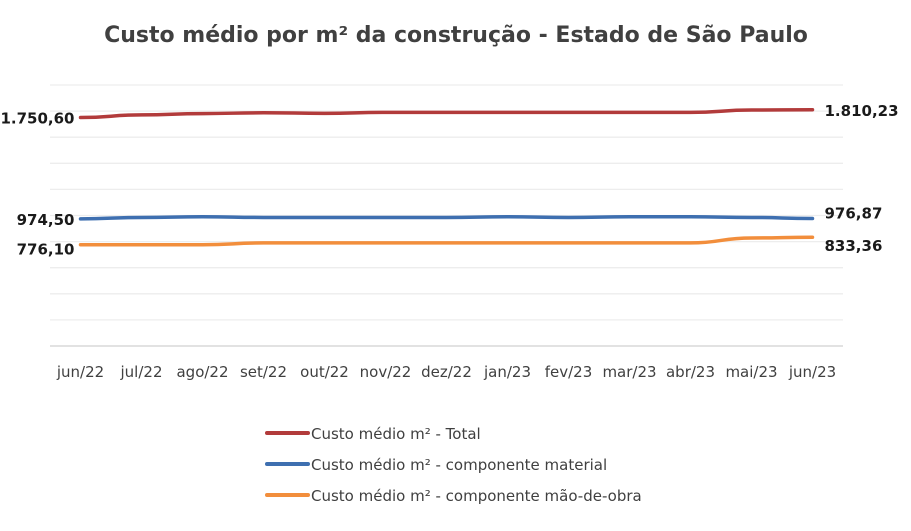 This screenshot has width=911, height=531. I want to click on legend-label: Custo médio m² - componente mão-de-obra, so click(476, 496).